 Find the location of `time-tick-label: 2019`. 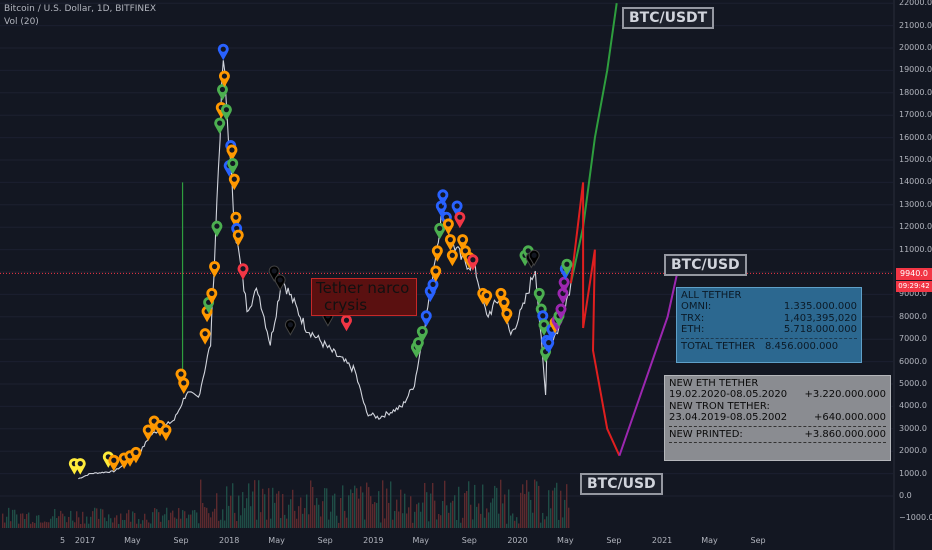

time-tick-label: 2019 is located at coordinates (373, 540).